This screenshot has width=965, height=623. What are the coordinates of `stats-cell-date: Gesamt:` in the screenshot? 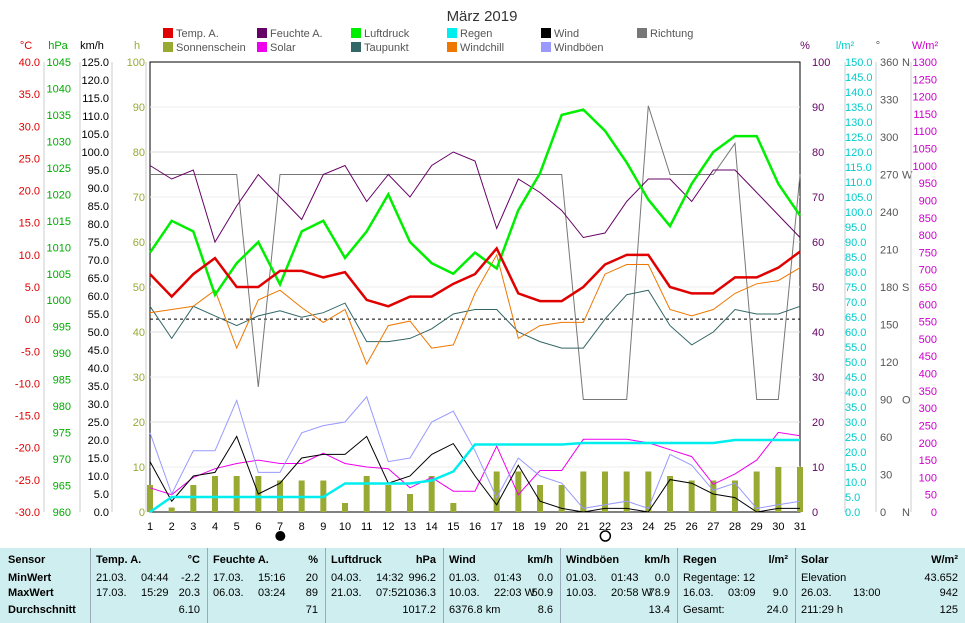 It's located at (704, 610).